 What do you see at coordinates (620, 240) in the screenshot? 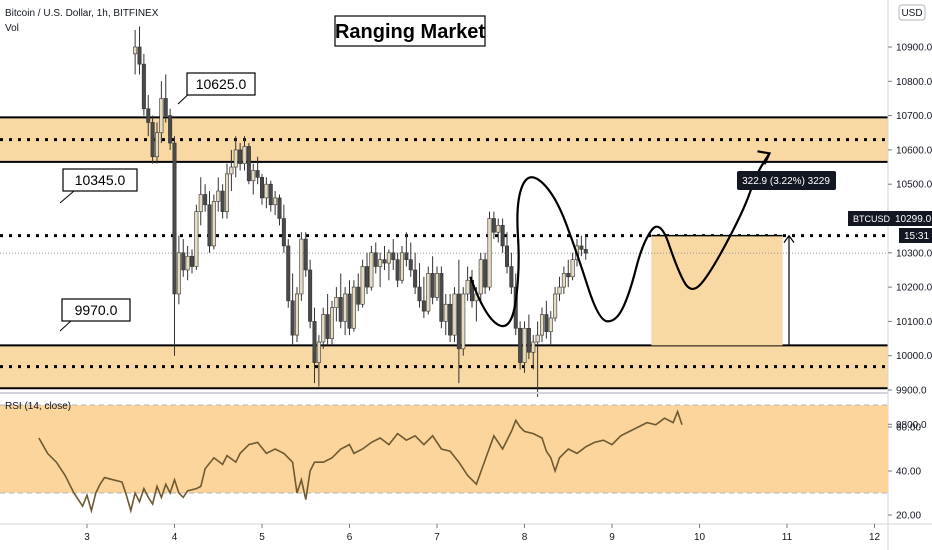
I see `projection-curve` at bounding box center [620, 240].